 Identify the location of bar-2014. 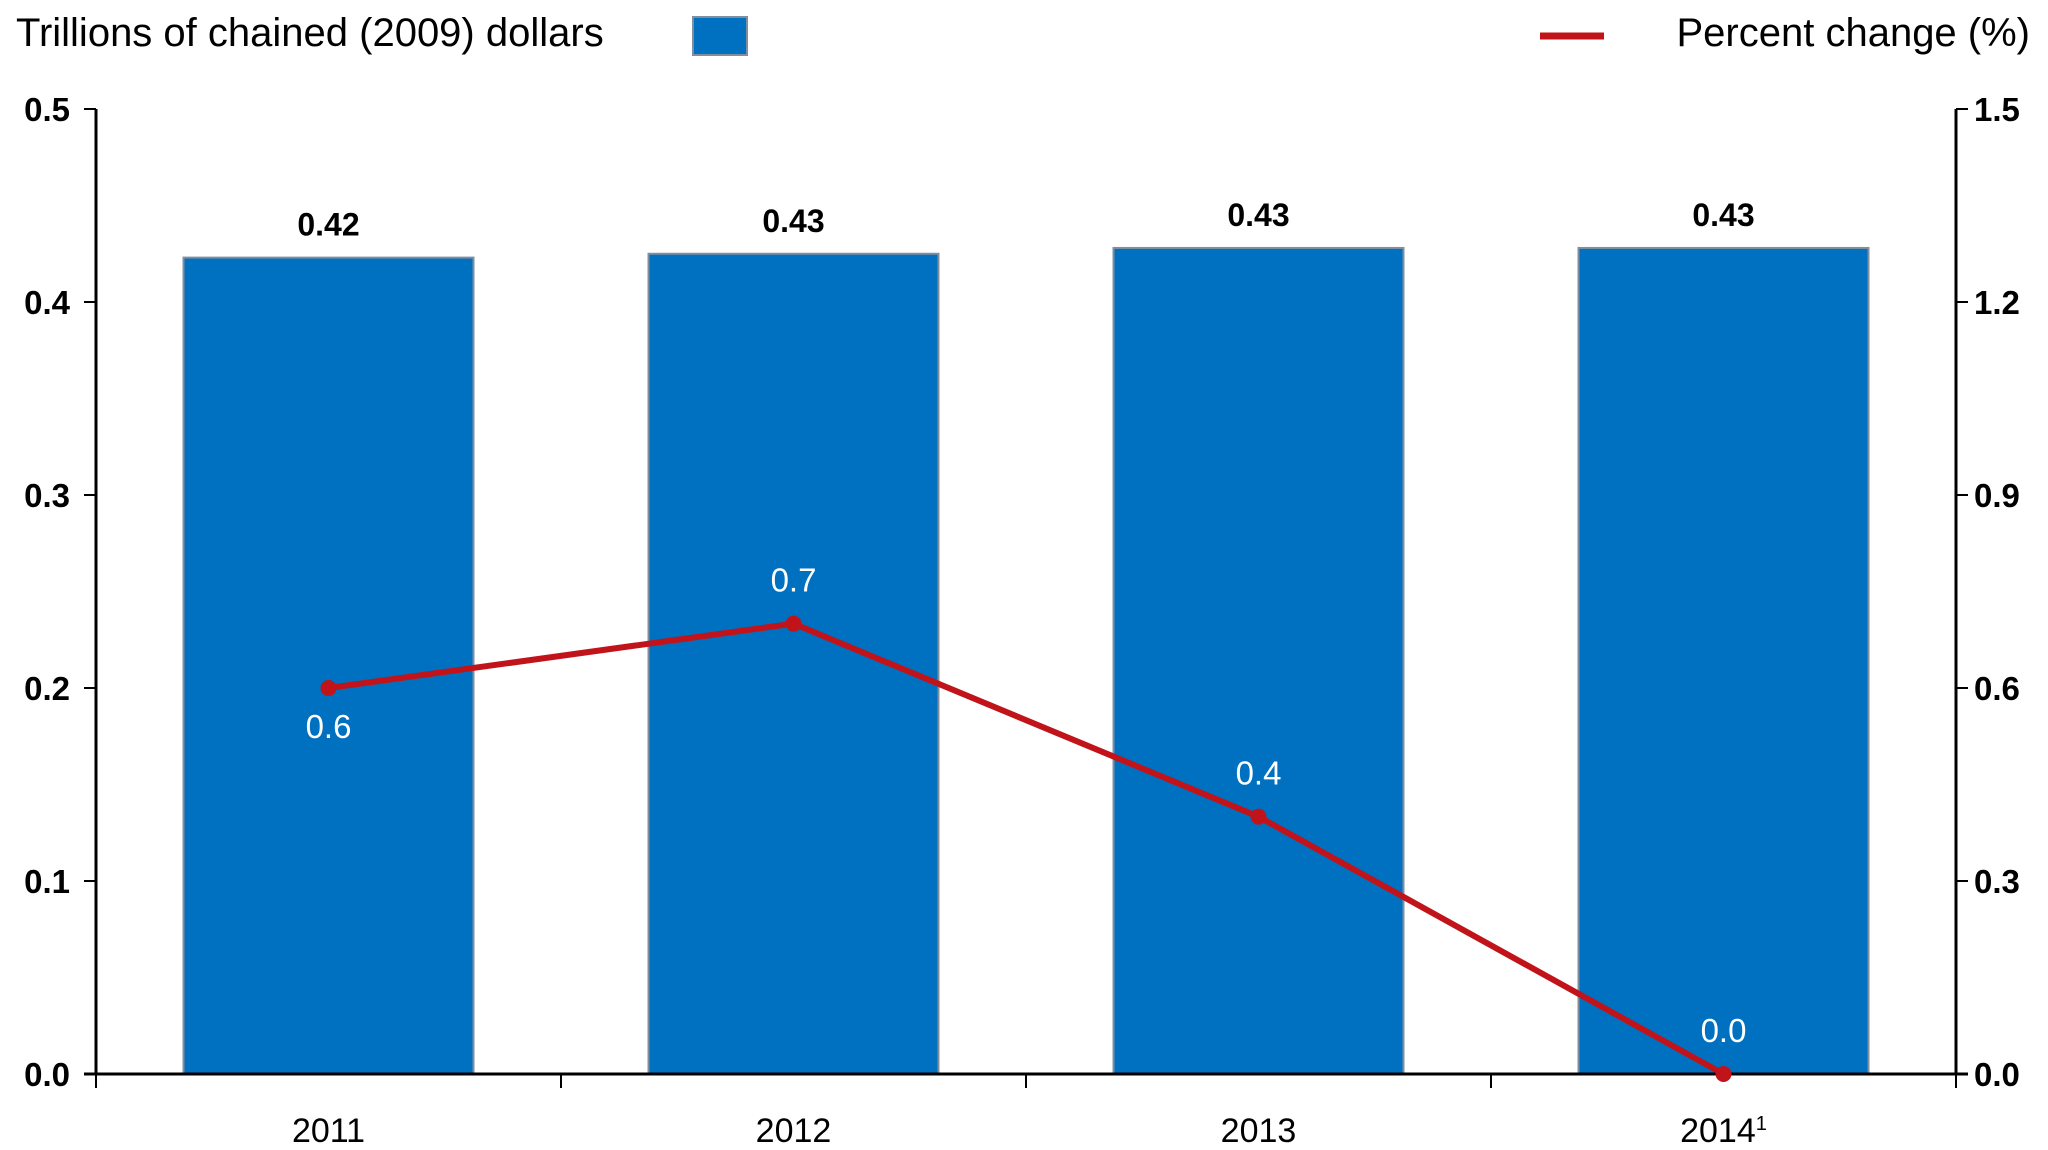
(1723, 660).